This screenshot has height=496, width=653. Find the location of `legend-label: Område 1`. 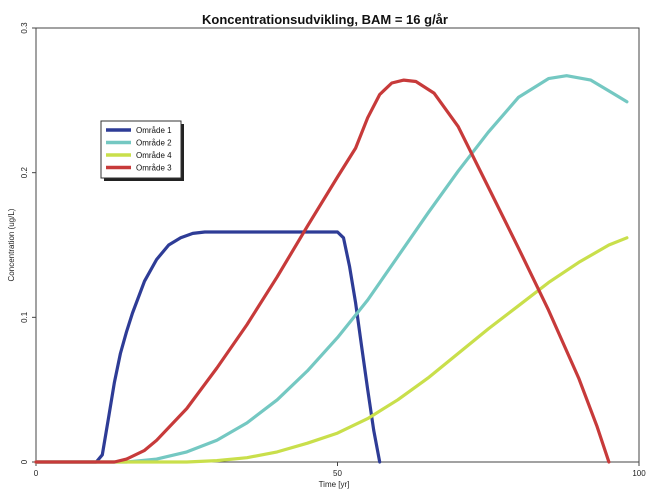

legend-label: Område 1 is located at coordinates (154, 130).